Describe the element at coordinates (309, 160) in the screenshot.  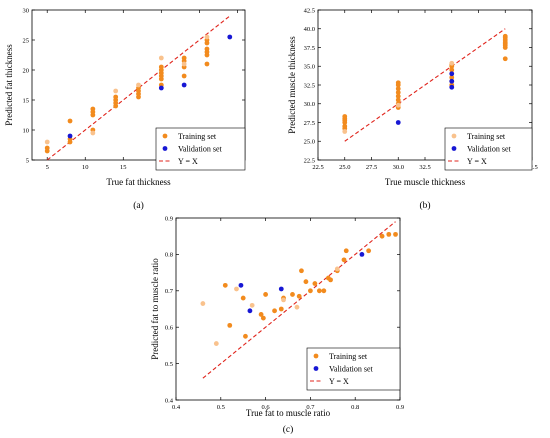
I see `y-tick-label: 22.5` at that location.